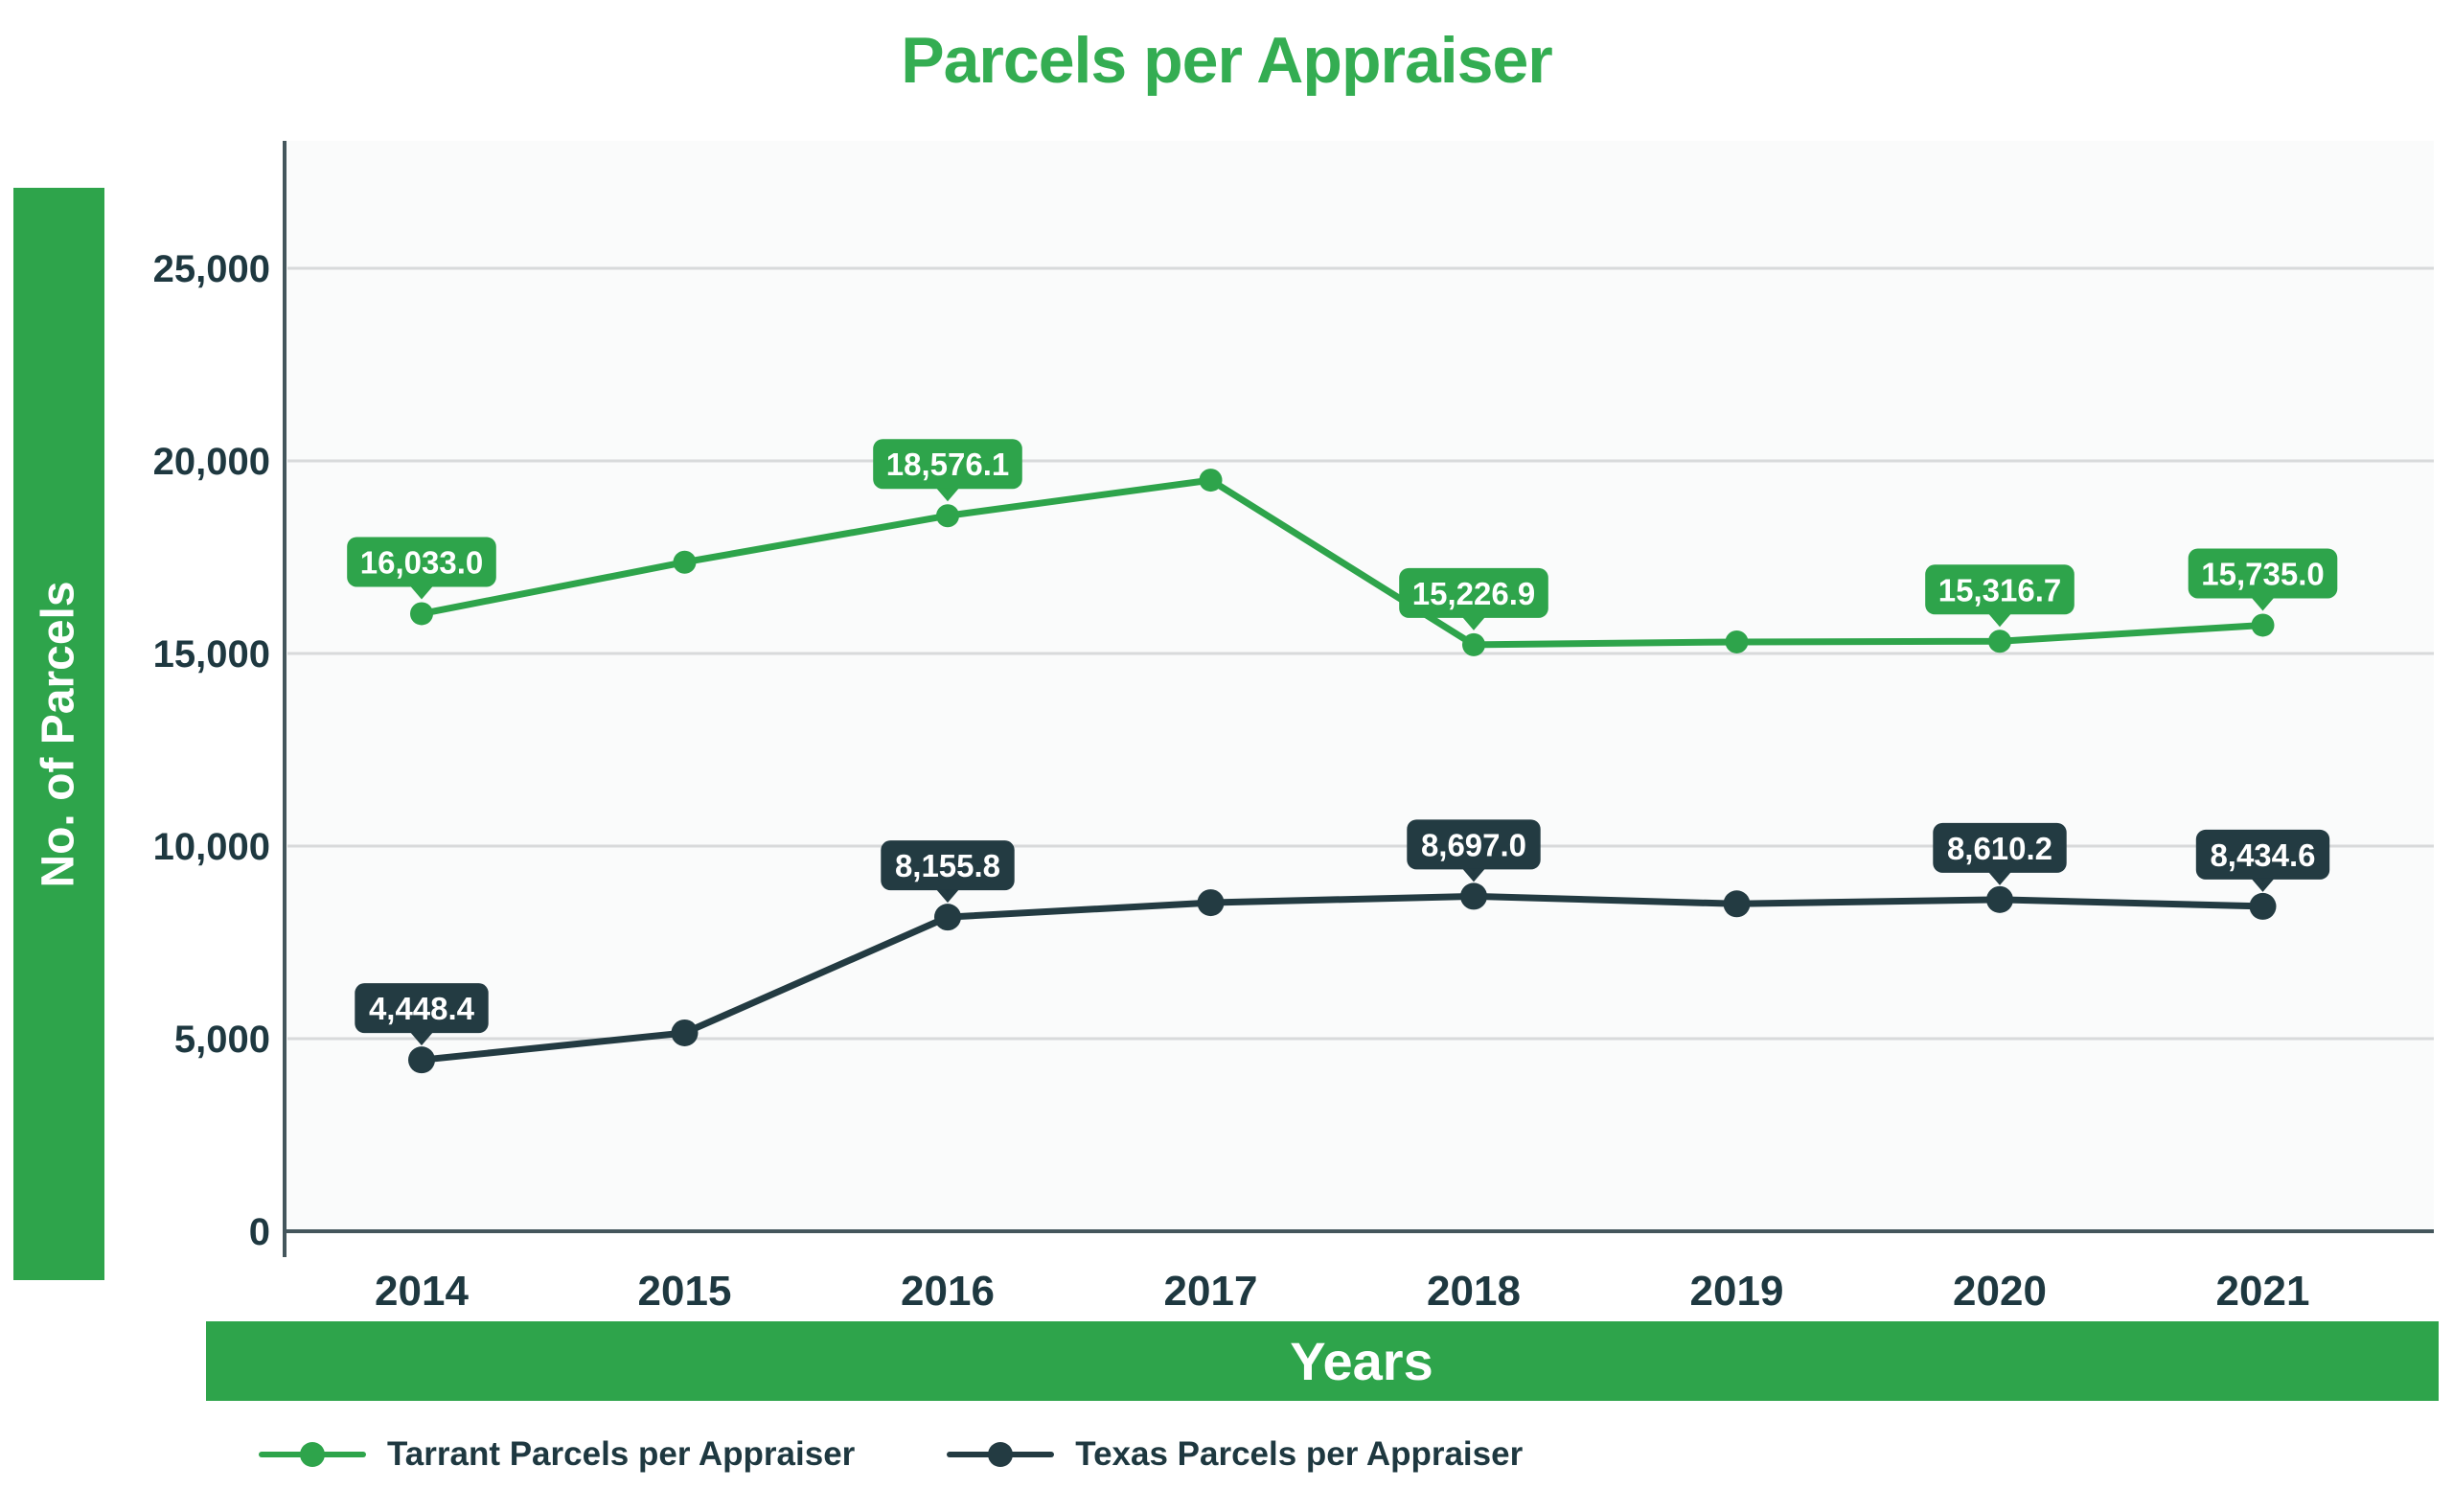 This screenshot has width=2453, height=1512. I want to click on data-label-text: 8,697.0, so click(1474, 844).